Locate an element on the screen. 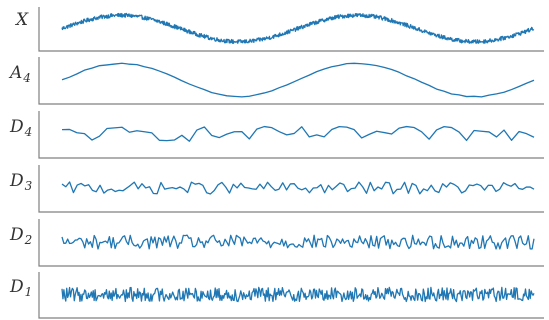 This screenshot has height=320, width=549. panel-4-label: D3 is located at coordinates (21, 182).